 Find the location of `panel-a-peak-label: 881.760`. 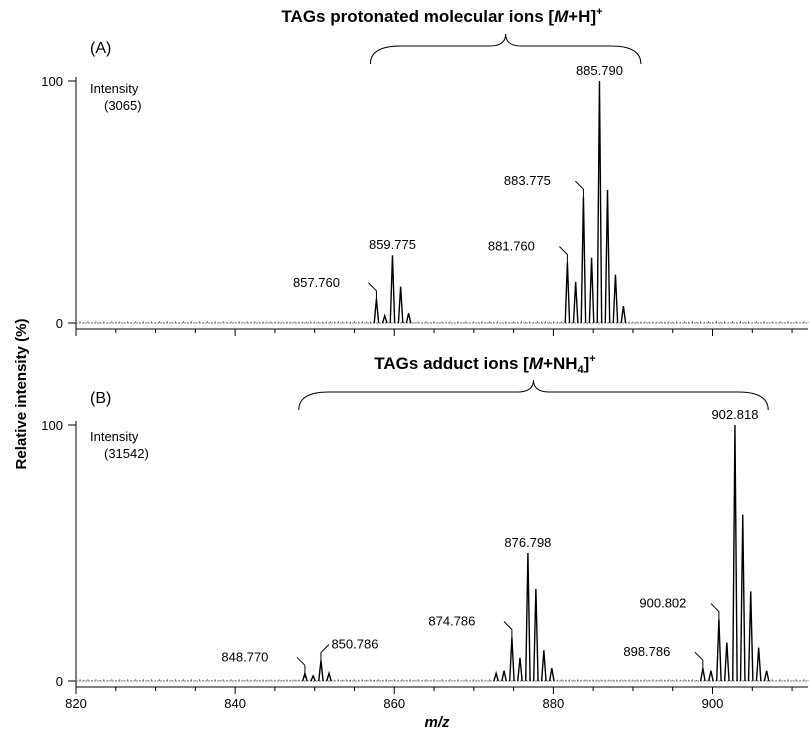

panel-a-peak-label: 881.760 is located at coordinates (511, 246).